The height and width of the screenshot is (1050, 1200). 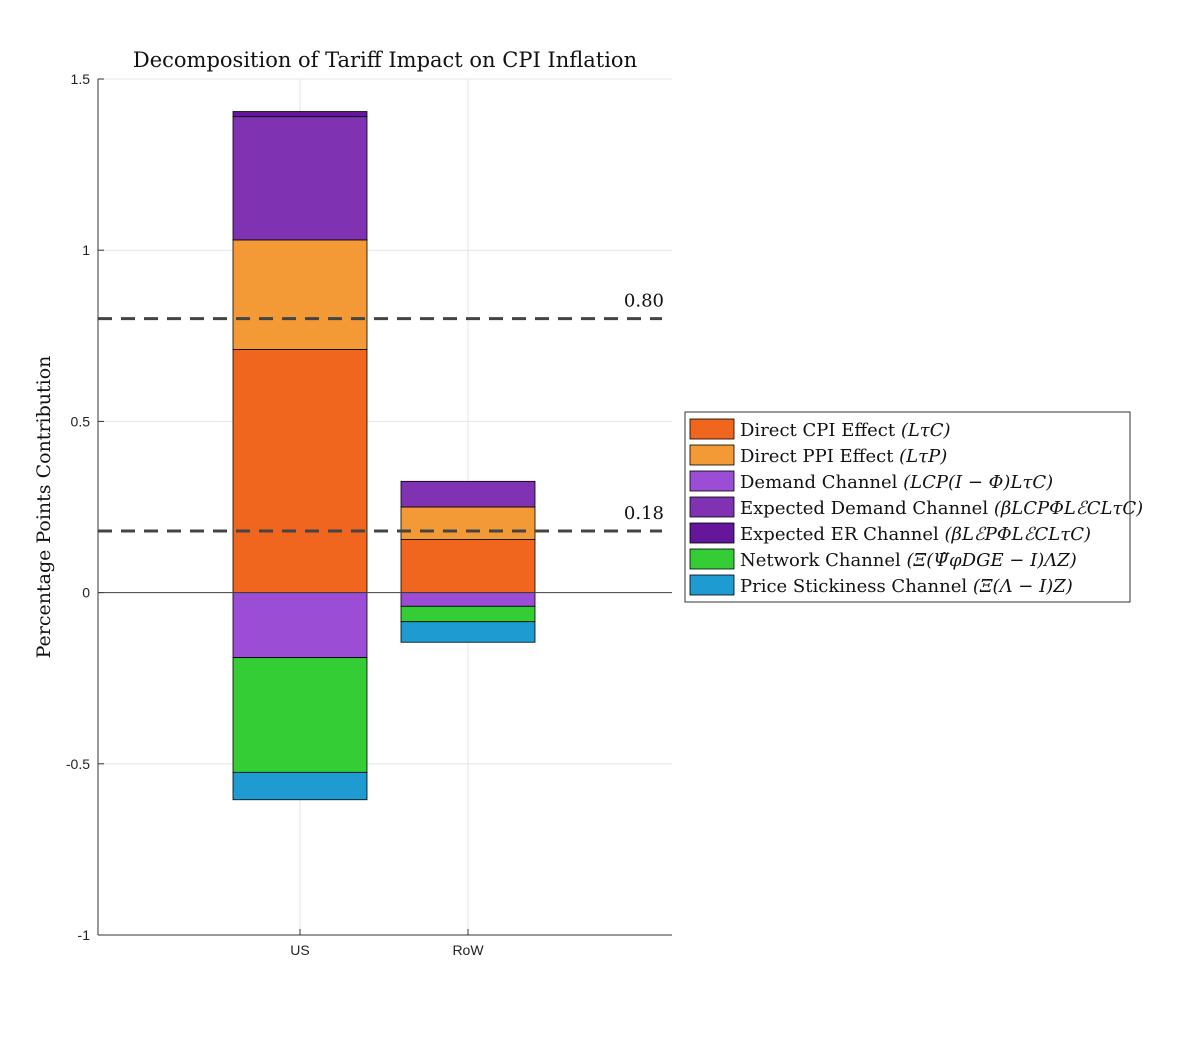 What do you see at coordinates (468, 950) in the screenshot?
I see `x-tick-label: RoW` at bounding box center [468, 950].